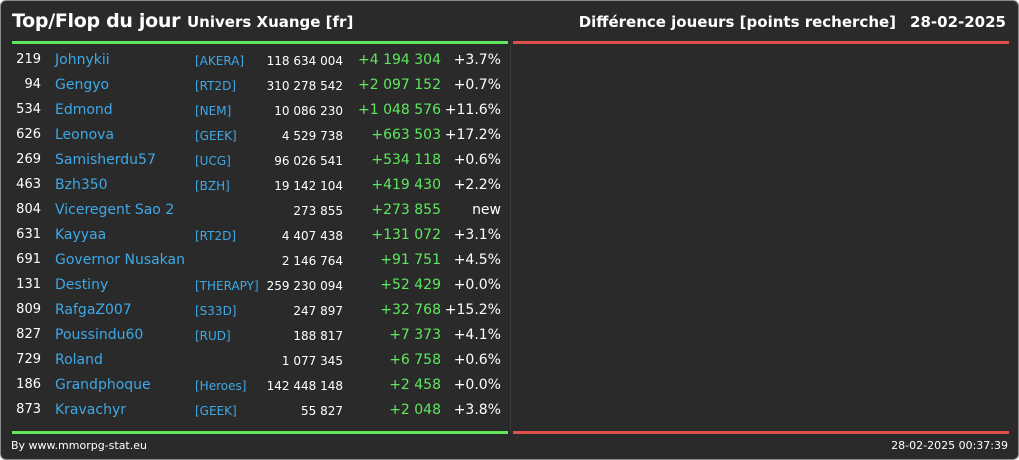 This screenshot has width=1019, height=460. What do you see at coordinates (410, 310) in the screenshot?
I see `points-difference: +32 768` at bounding box center [410, 310].